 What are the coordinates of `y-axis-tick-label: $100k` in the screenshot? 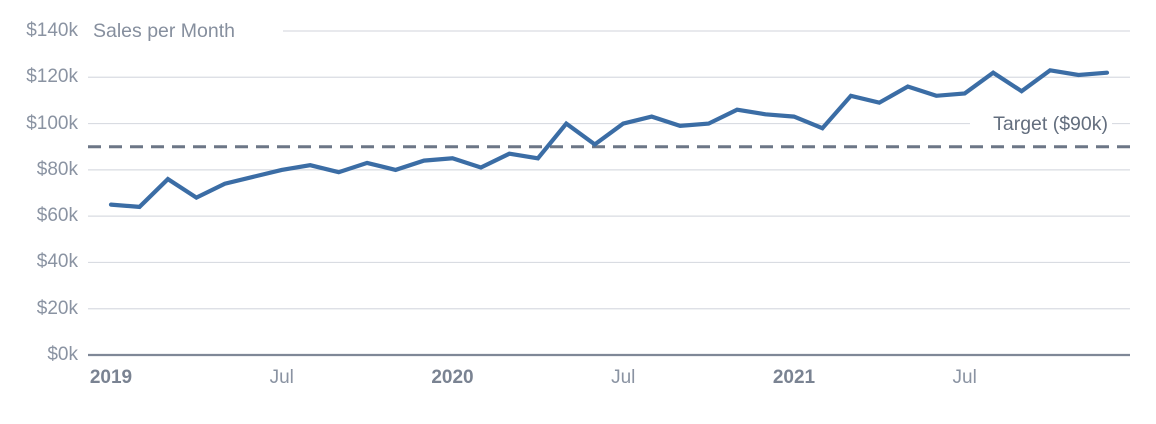 It's located at (52, 123).